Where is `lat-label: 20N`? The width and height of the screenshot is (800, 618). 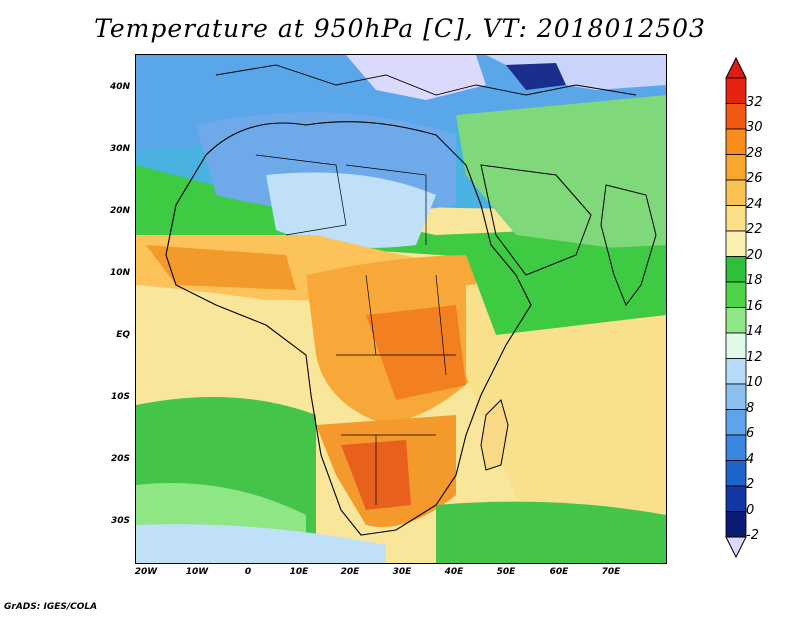 lat-label: 20N is located at coordinates (119, 211).